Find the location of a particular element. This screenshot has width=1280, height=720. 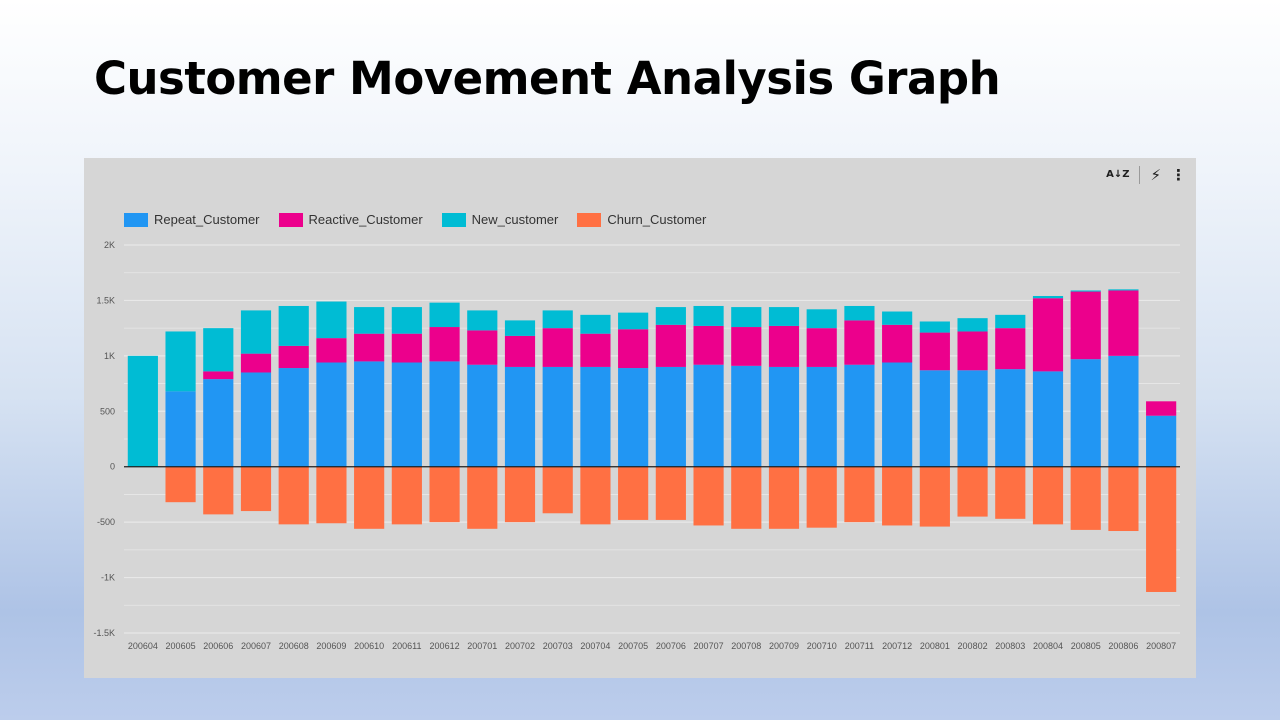

legend-item-repeat_customer: Repeat_Customer is located at coordinates (192, 219).